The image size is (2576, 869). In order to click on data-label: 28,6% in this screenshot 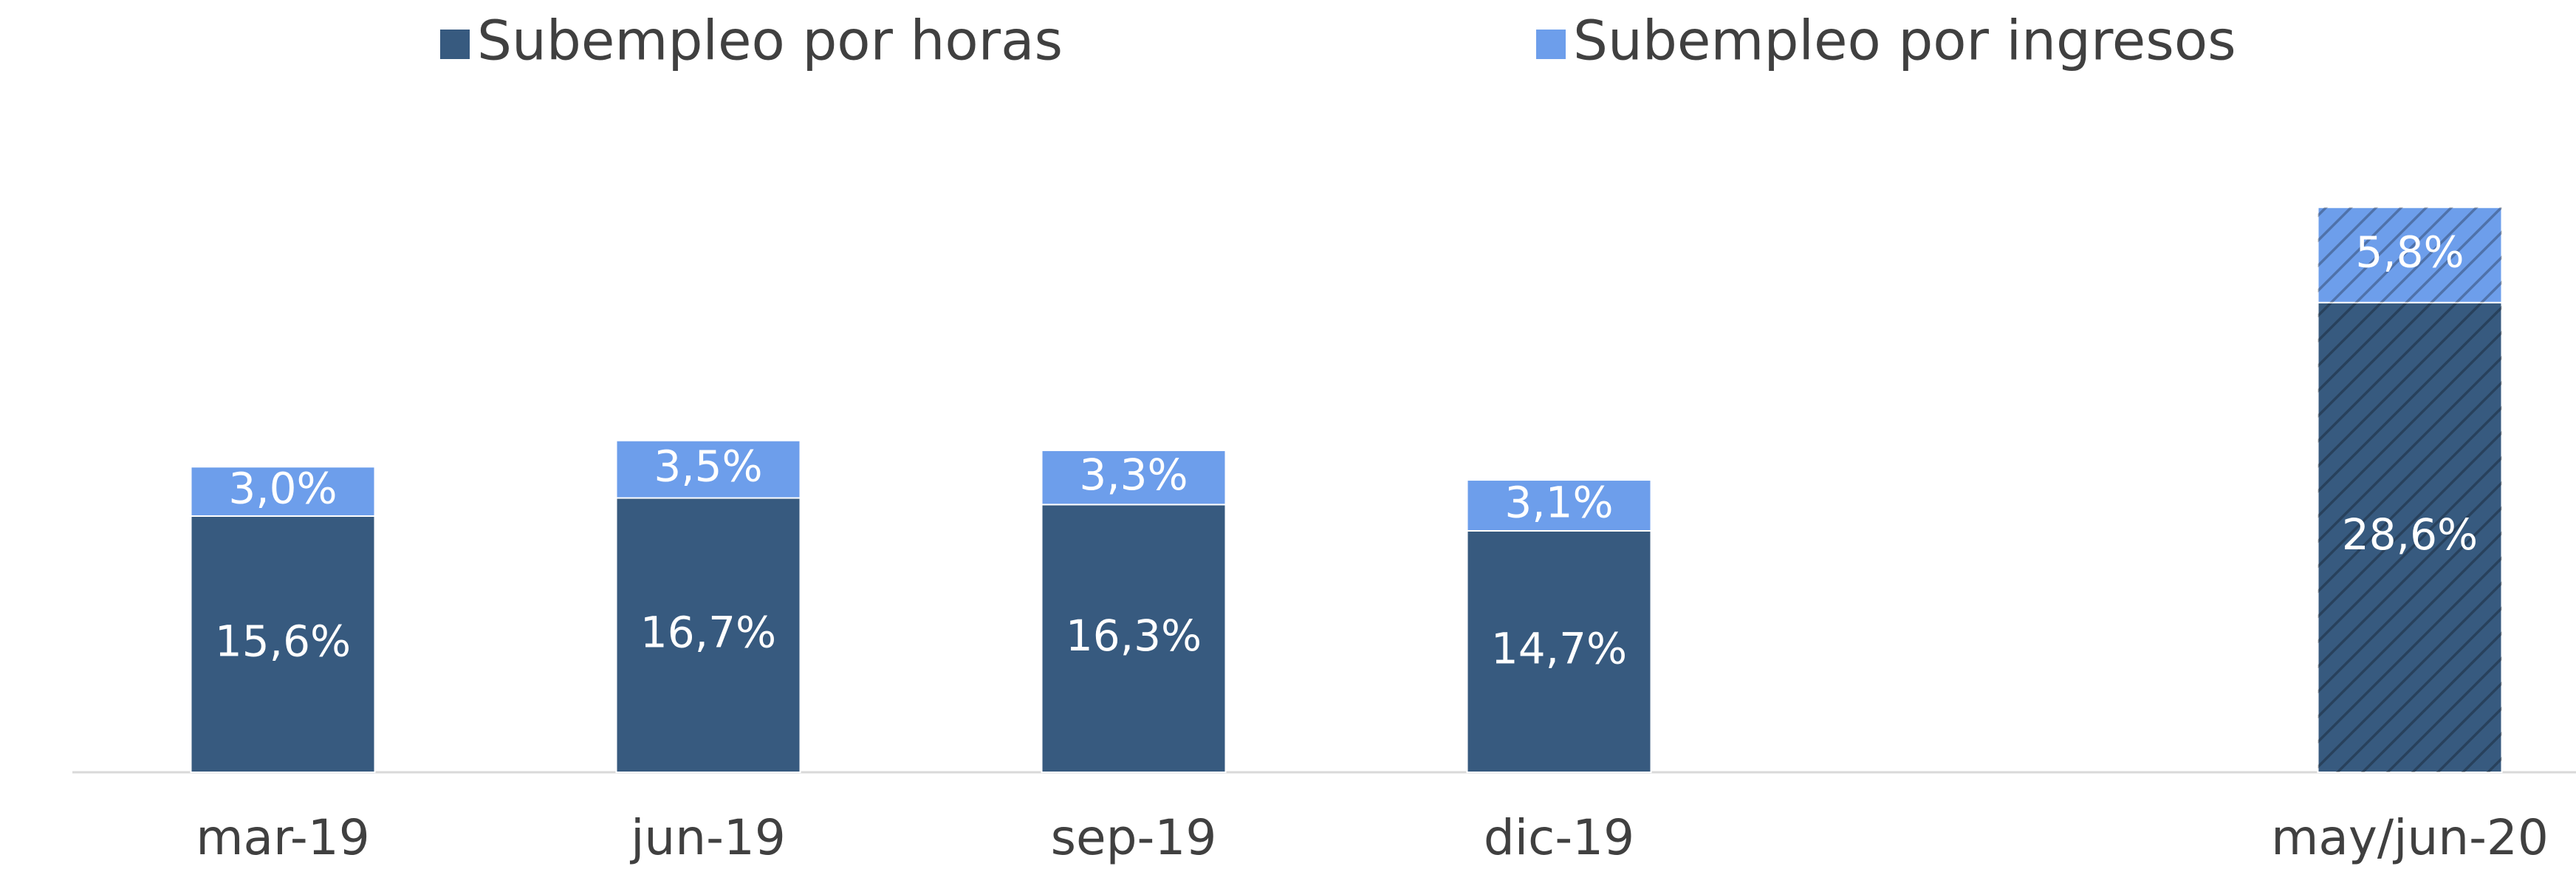, I will do `click(2410, 534)`.